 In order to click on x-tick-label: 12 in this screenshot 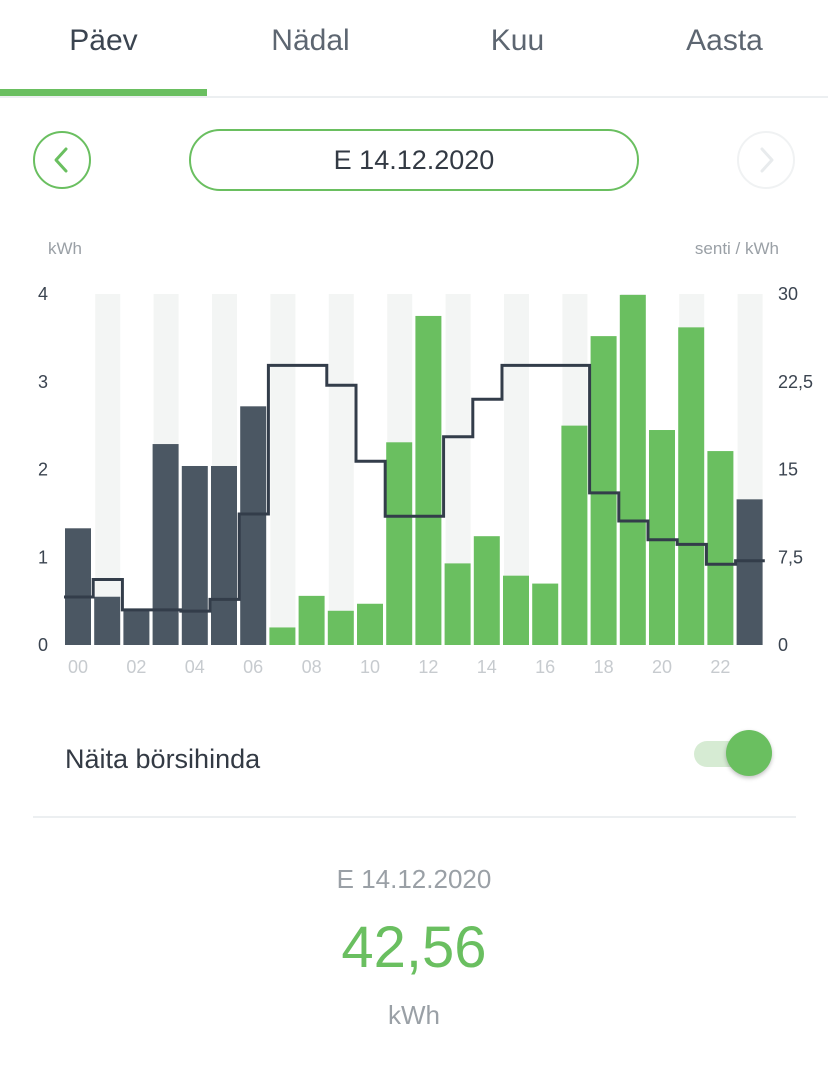, I will do `click(428, 667)`.